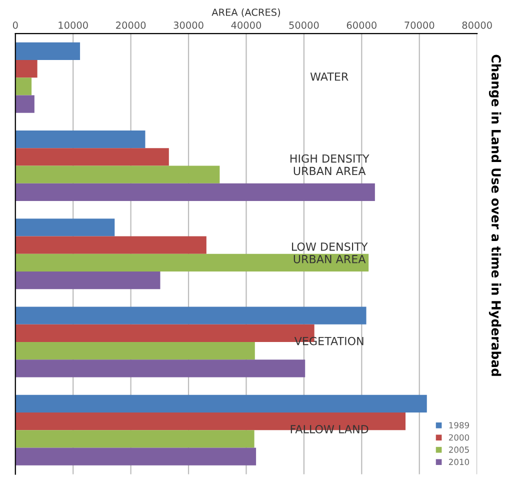 This screenshot has width=513, height=479. What do you see at coordinates (329, 341) in the screenshot?
I see `y-tick-label: VEGETATION` at bounding box center [329, 341].